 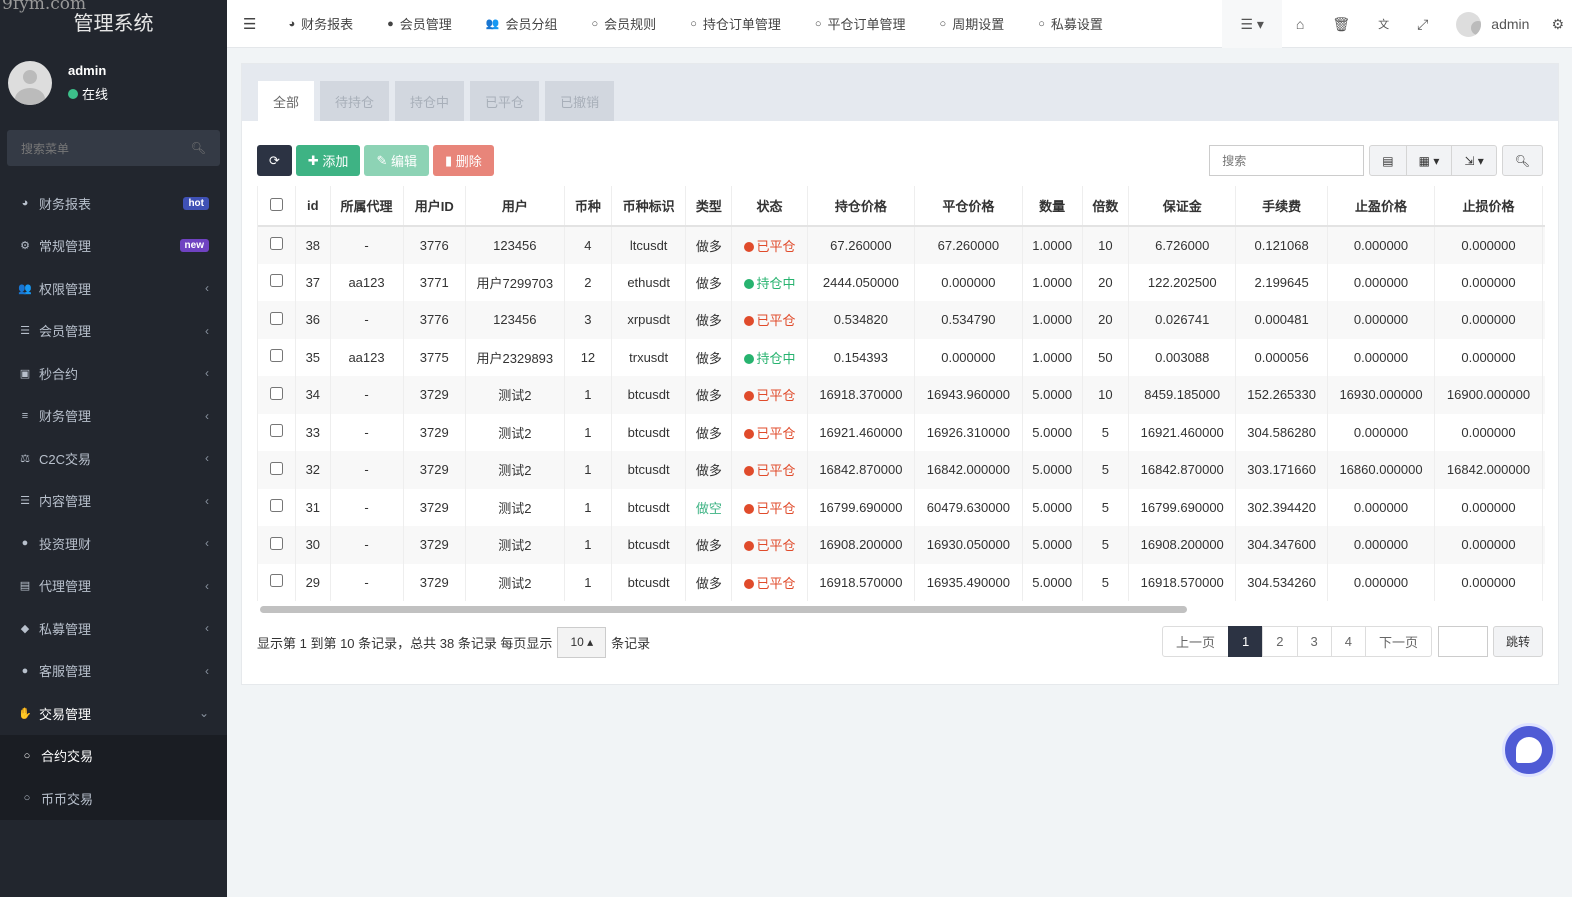 I want to click on sidebar-subitem-1: ○ 币币交易, so click(x=113, y=798).